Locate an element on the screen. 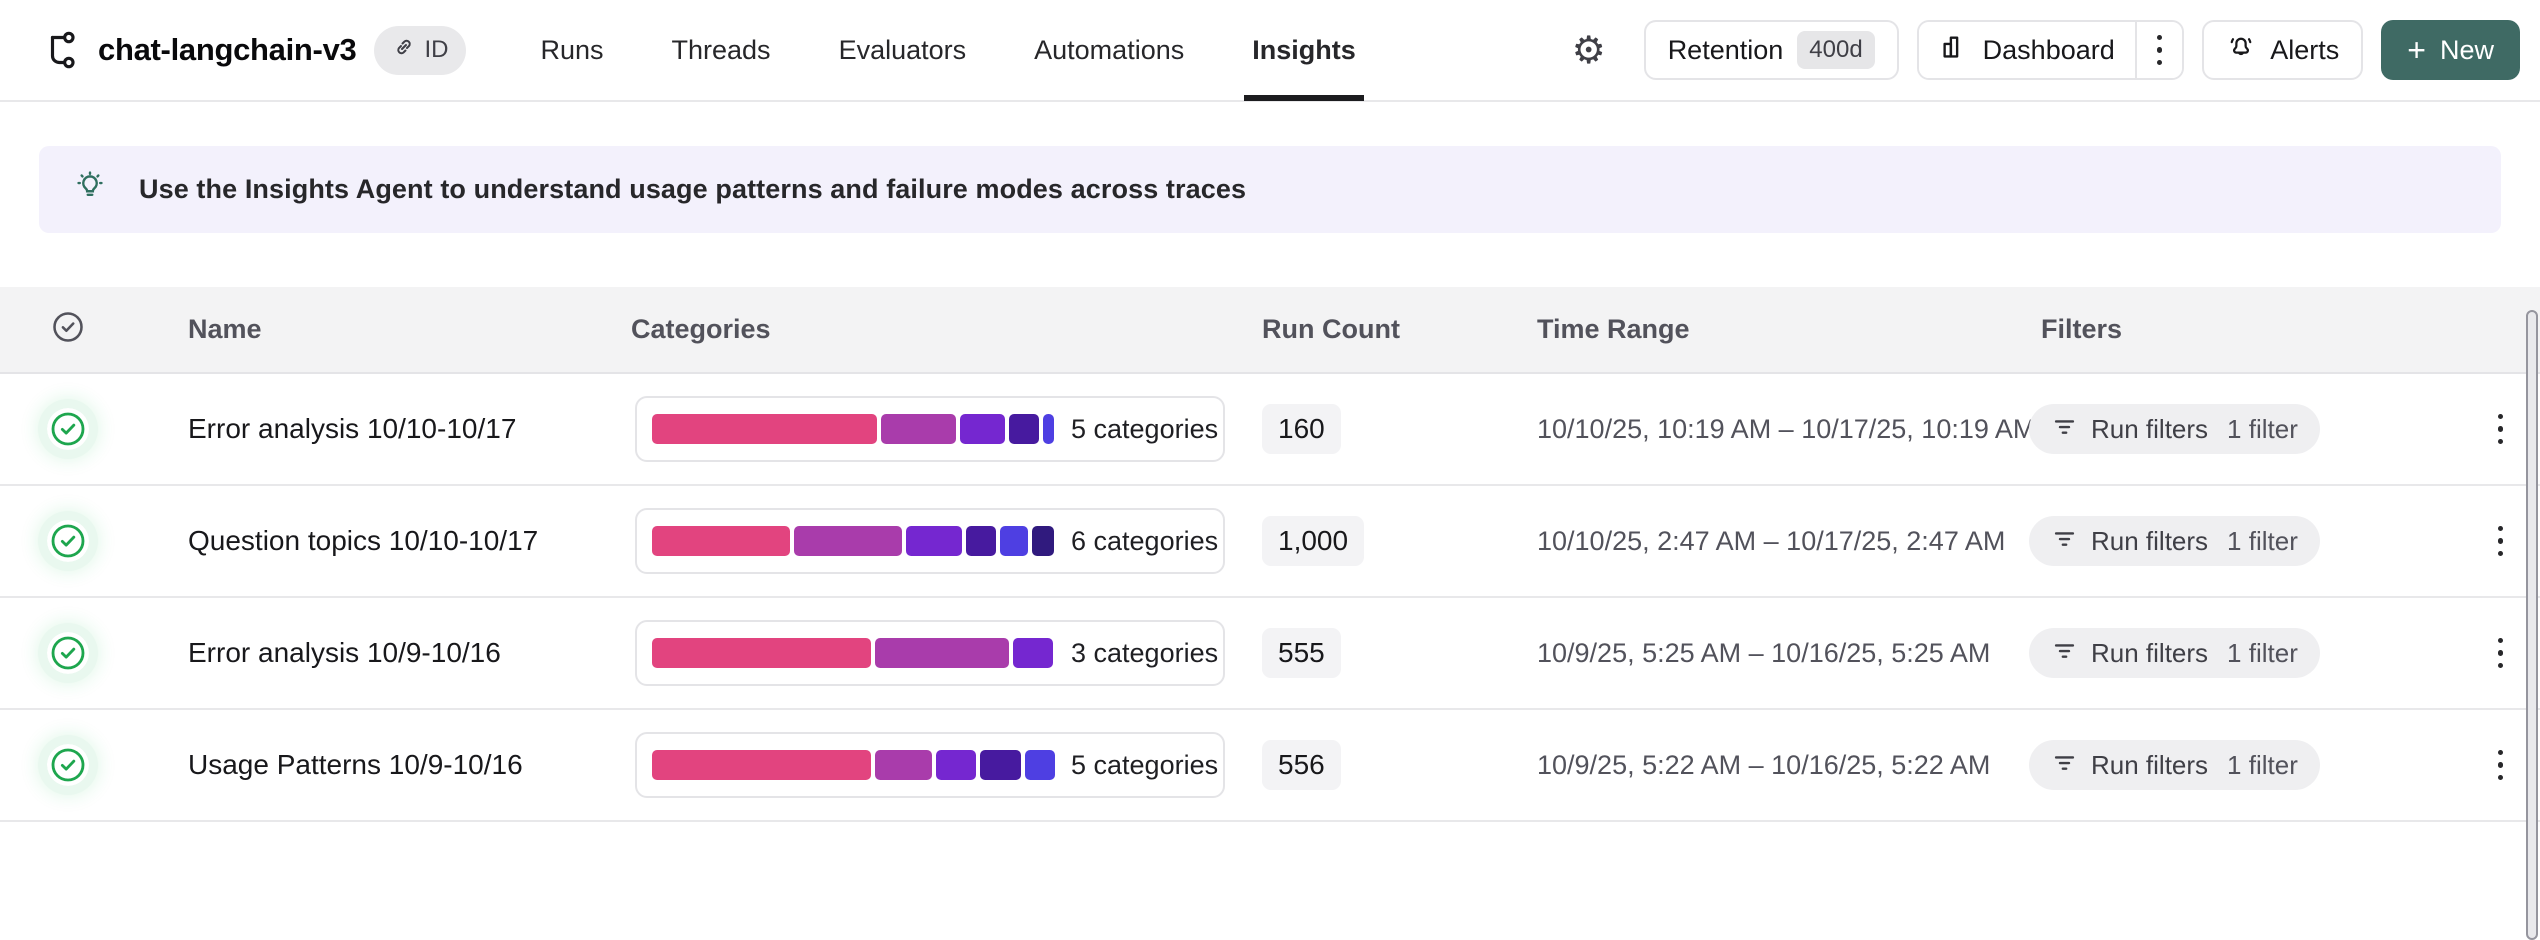 This screenshot has height=940, width=2540. scrollbar-thumb is located at coordinates (2532, 625).